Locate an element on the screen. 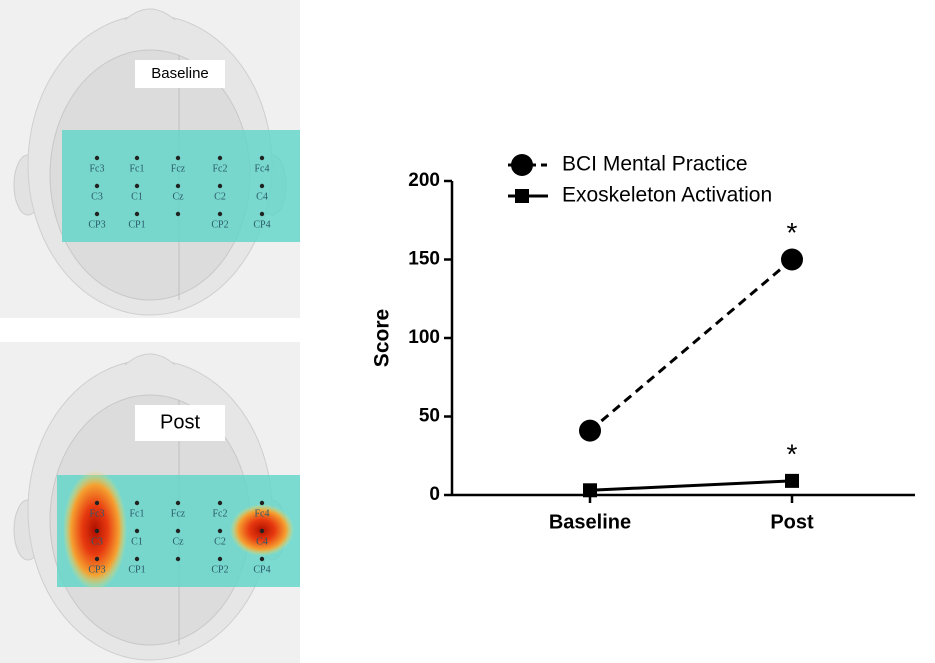  x-tick-label: Baseline is located at coordinates (590, 522).